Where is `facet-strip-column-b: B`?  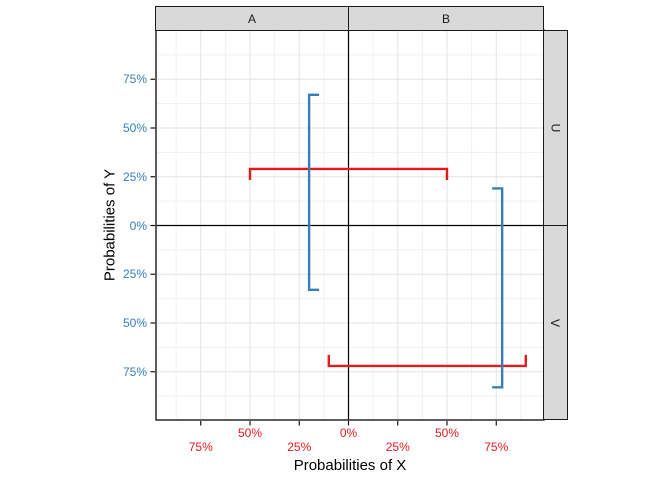 facet-strip-column-b: B is located at coordinates (446, 18).